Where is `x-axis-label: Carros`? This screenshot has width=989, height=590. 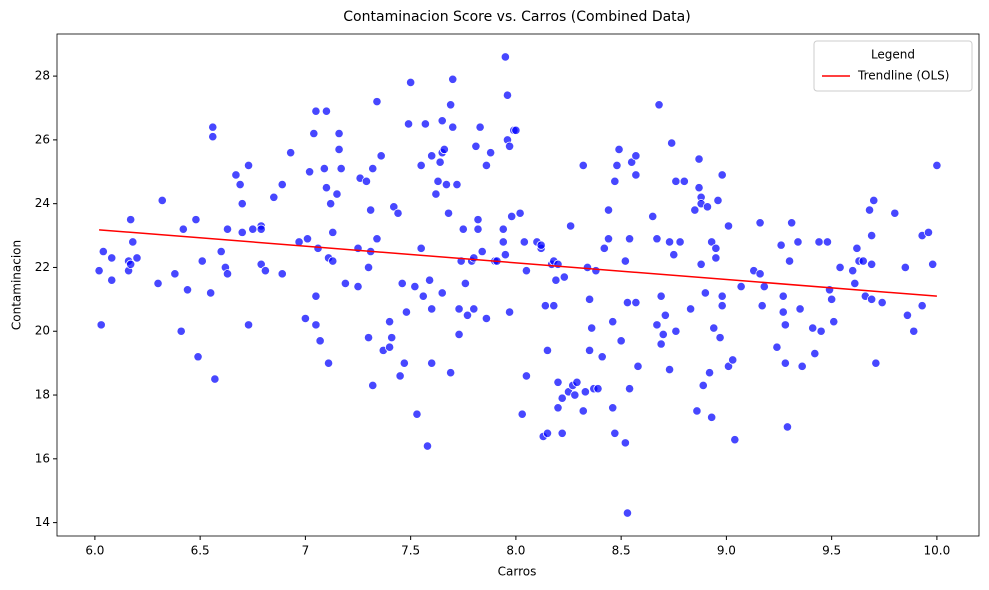
x-axis-label: Carros is located at coordinates (517, 572).